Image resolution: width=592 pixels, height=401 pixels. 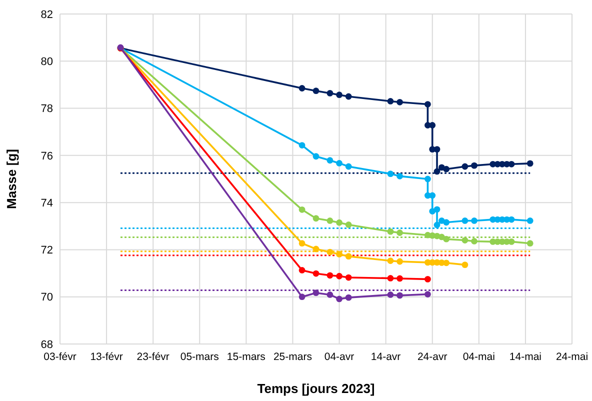 I want to click on y-axis-title: Masse [g], so click(x=11, y=179).